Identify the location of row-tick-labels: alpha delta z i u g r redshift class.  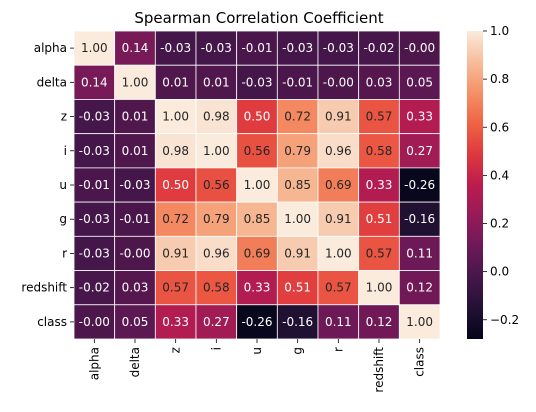
(47, 185).